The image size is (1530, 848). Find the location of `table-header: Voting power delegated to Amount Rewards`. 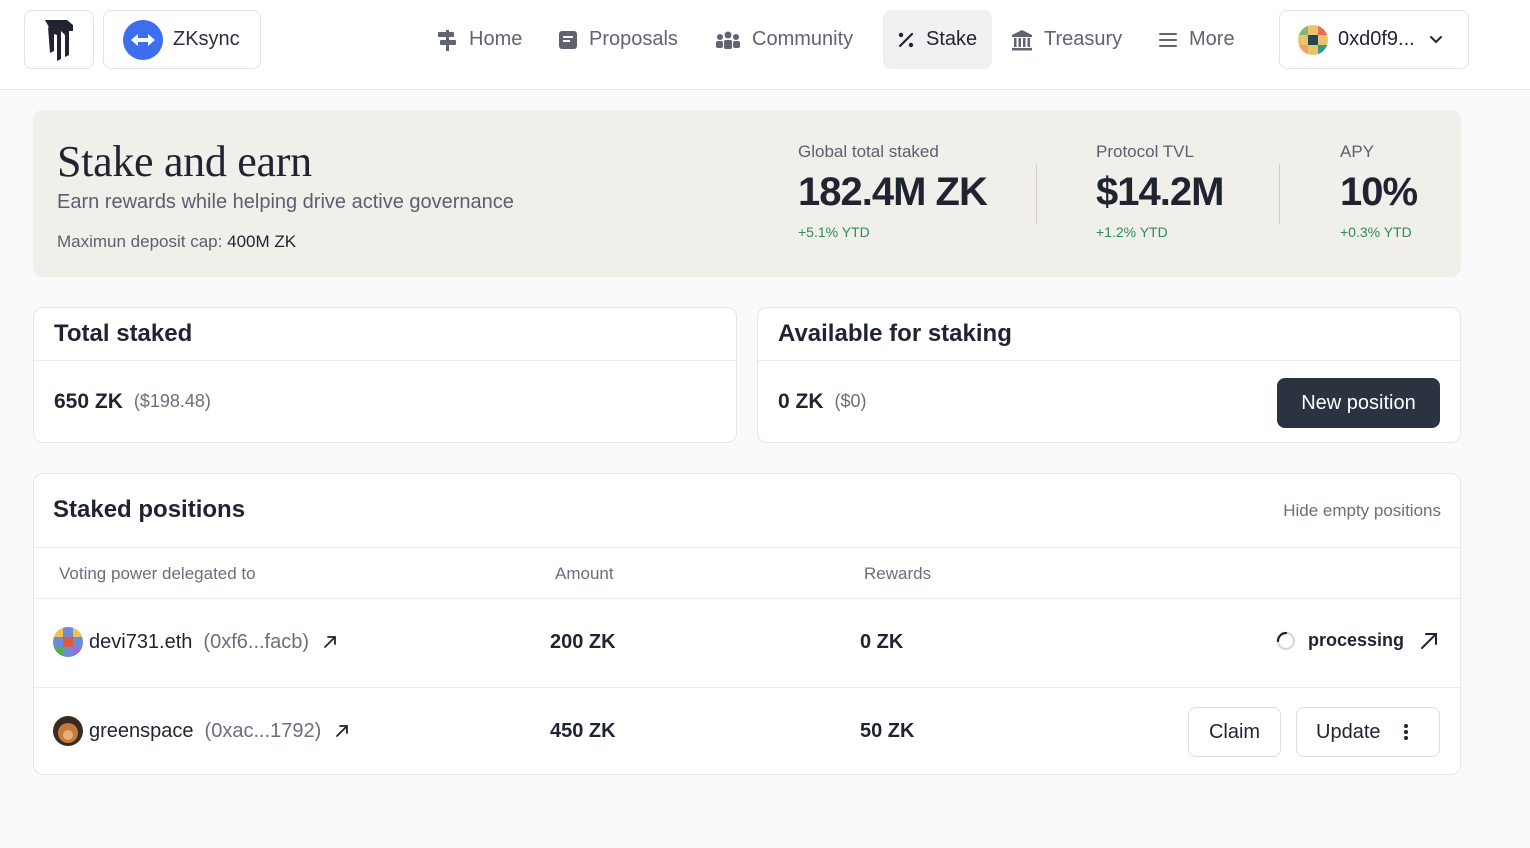

table-header: Voting power delegated to Amount Rewards is located at coordinates (747, 573).